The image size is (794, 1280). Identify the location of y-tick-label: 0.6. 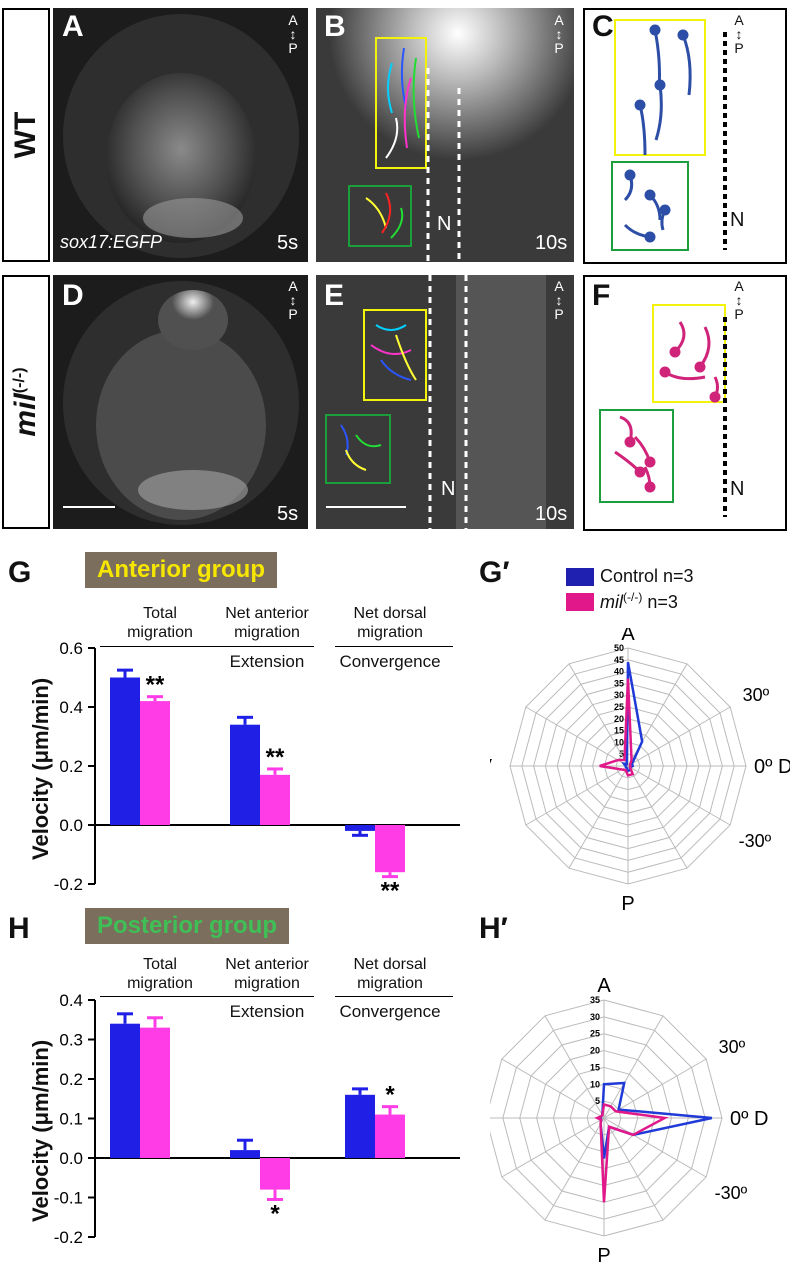
(71, 649).